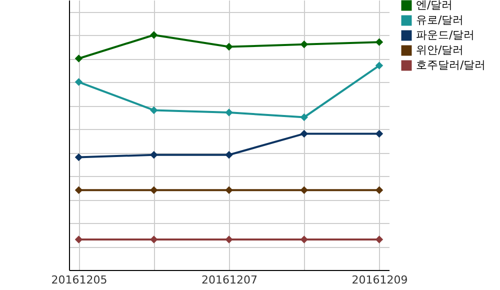  I want to click on legend-label: 위안/달러, so click(440, 50).